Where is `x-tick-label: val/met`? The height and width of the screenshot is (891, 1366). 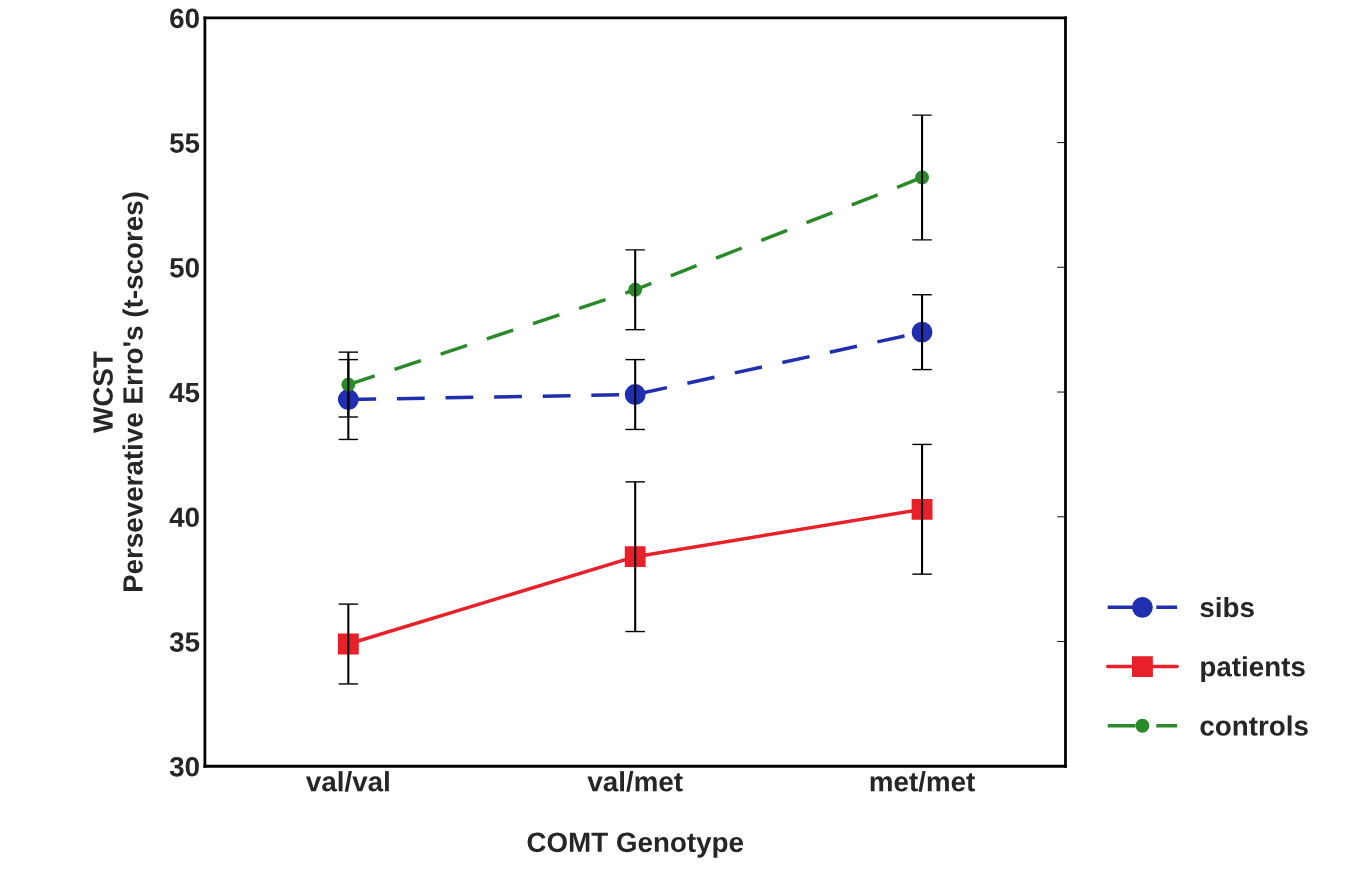
x-tick-label: val/met is located at coordinates (635, 781).